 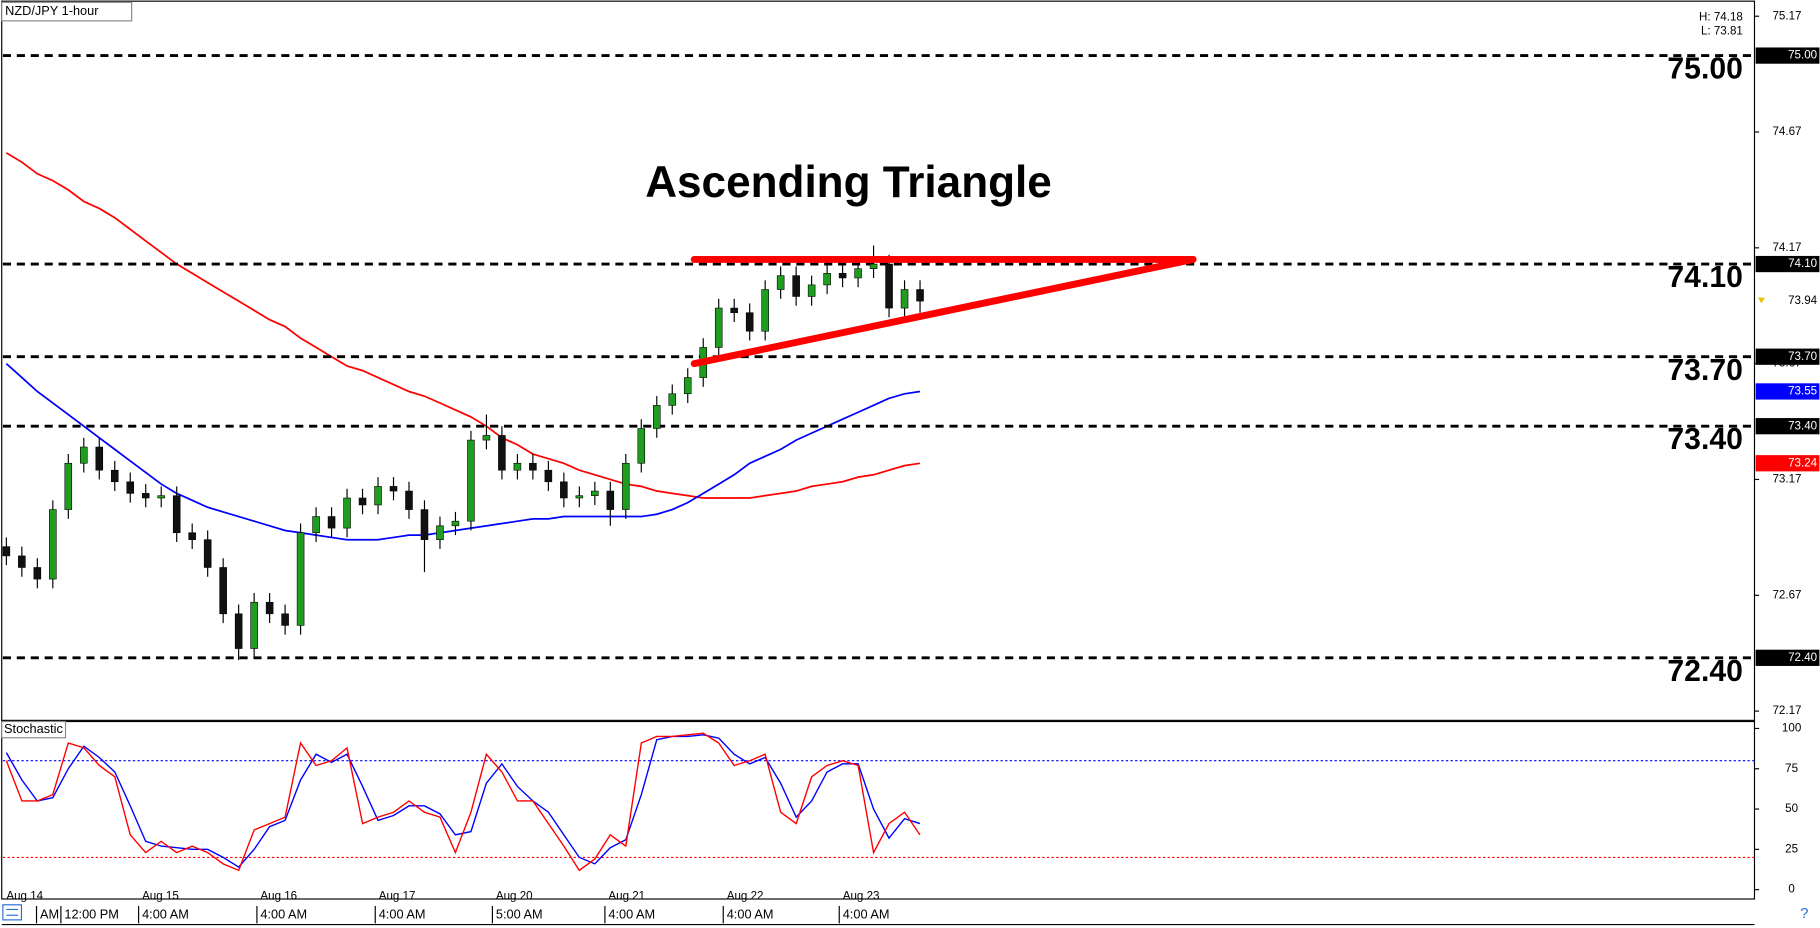 I want to click on low-label: L: 73.81, so click(x=1722, y=30).